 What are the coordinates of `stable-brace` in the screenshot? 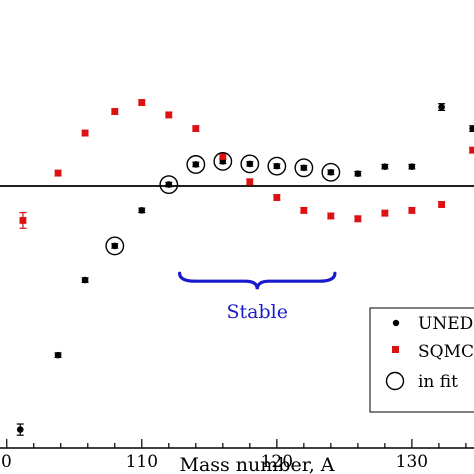 It's located at (257, 280).